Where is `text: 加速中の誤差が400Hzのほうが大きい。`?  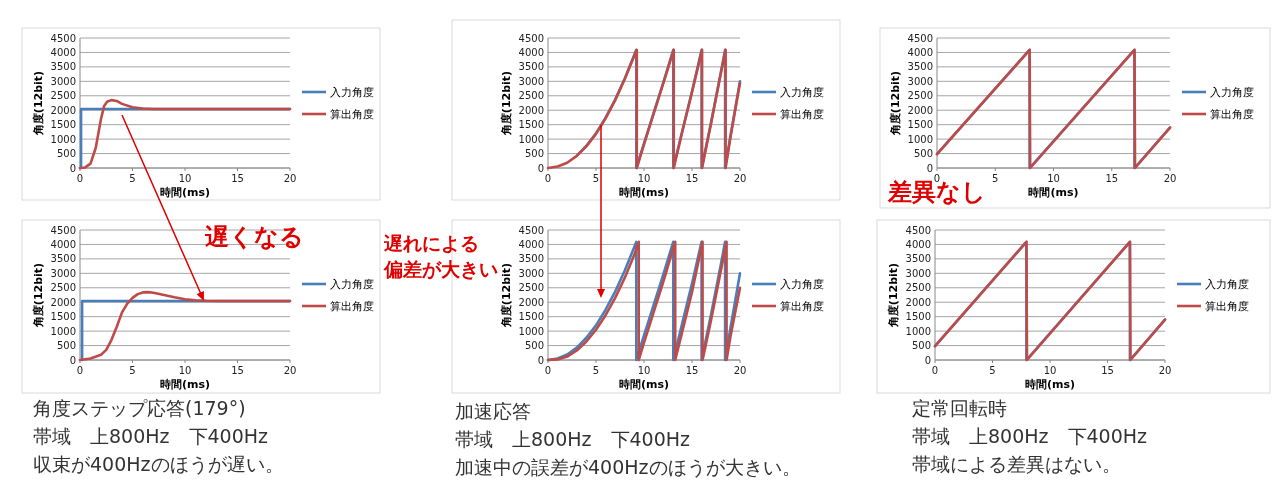
text: 加速中の誤差が400Hzのほうが大きい。 is located at coordinates (628, 467).